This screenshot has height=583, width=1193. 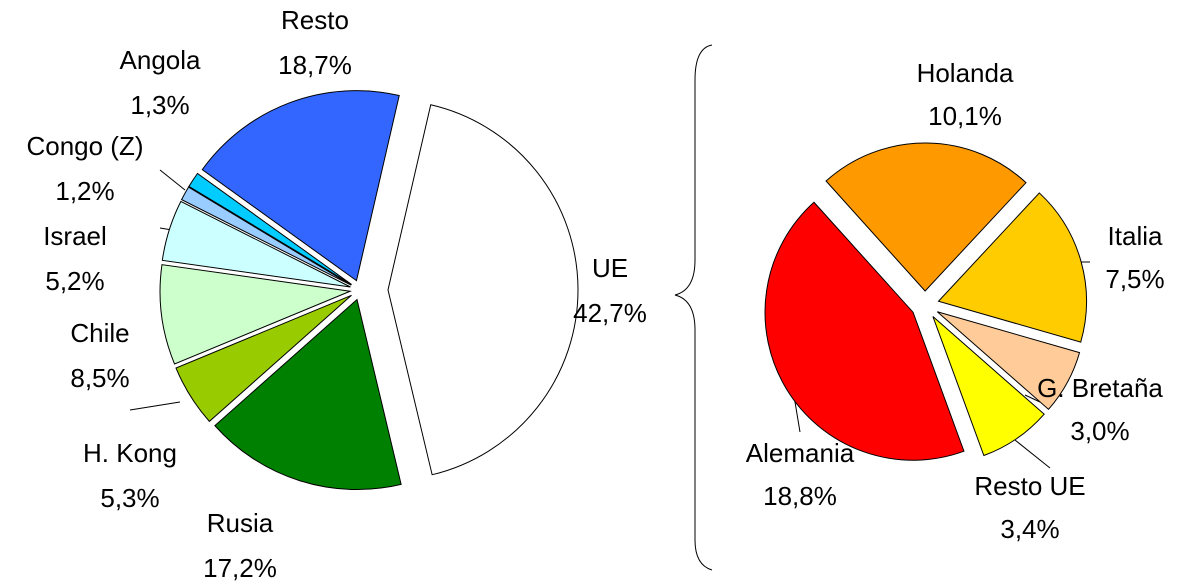 What do you see at coordinates (1099, 431) in the screenshot?
I see `value-label: 3,0%` at bounding box center [1099, 431].